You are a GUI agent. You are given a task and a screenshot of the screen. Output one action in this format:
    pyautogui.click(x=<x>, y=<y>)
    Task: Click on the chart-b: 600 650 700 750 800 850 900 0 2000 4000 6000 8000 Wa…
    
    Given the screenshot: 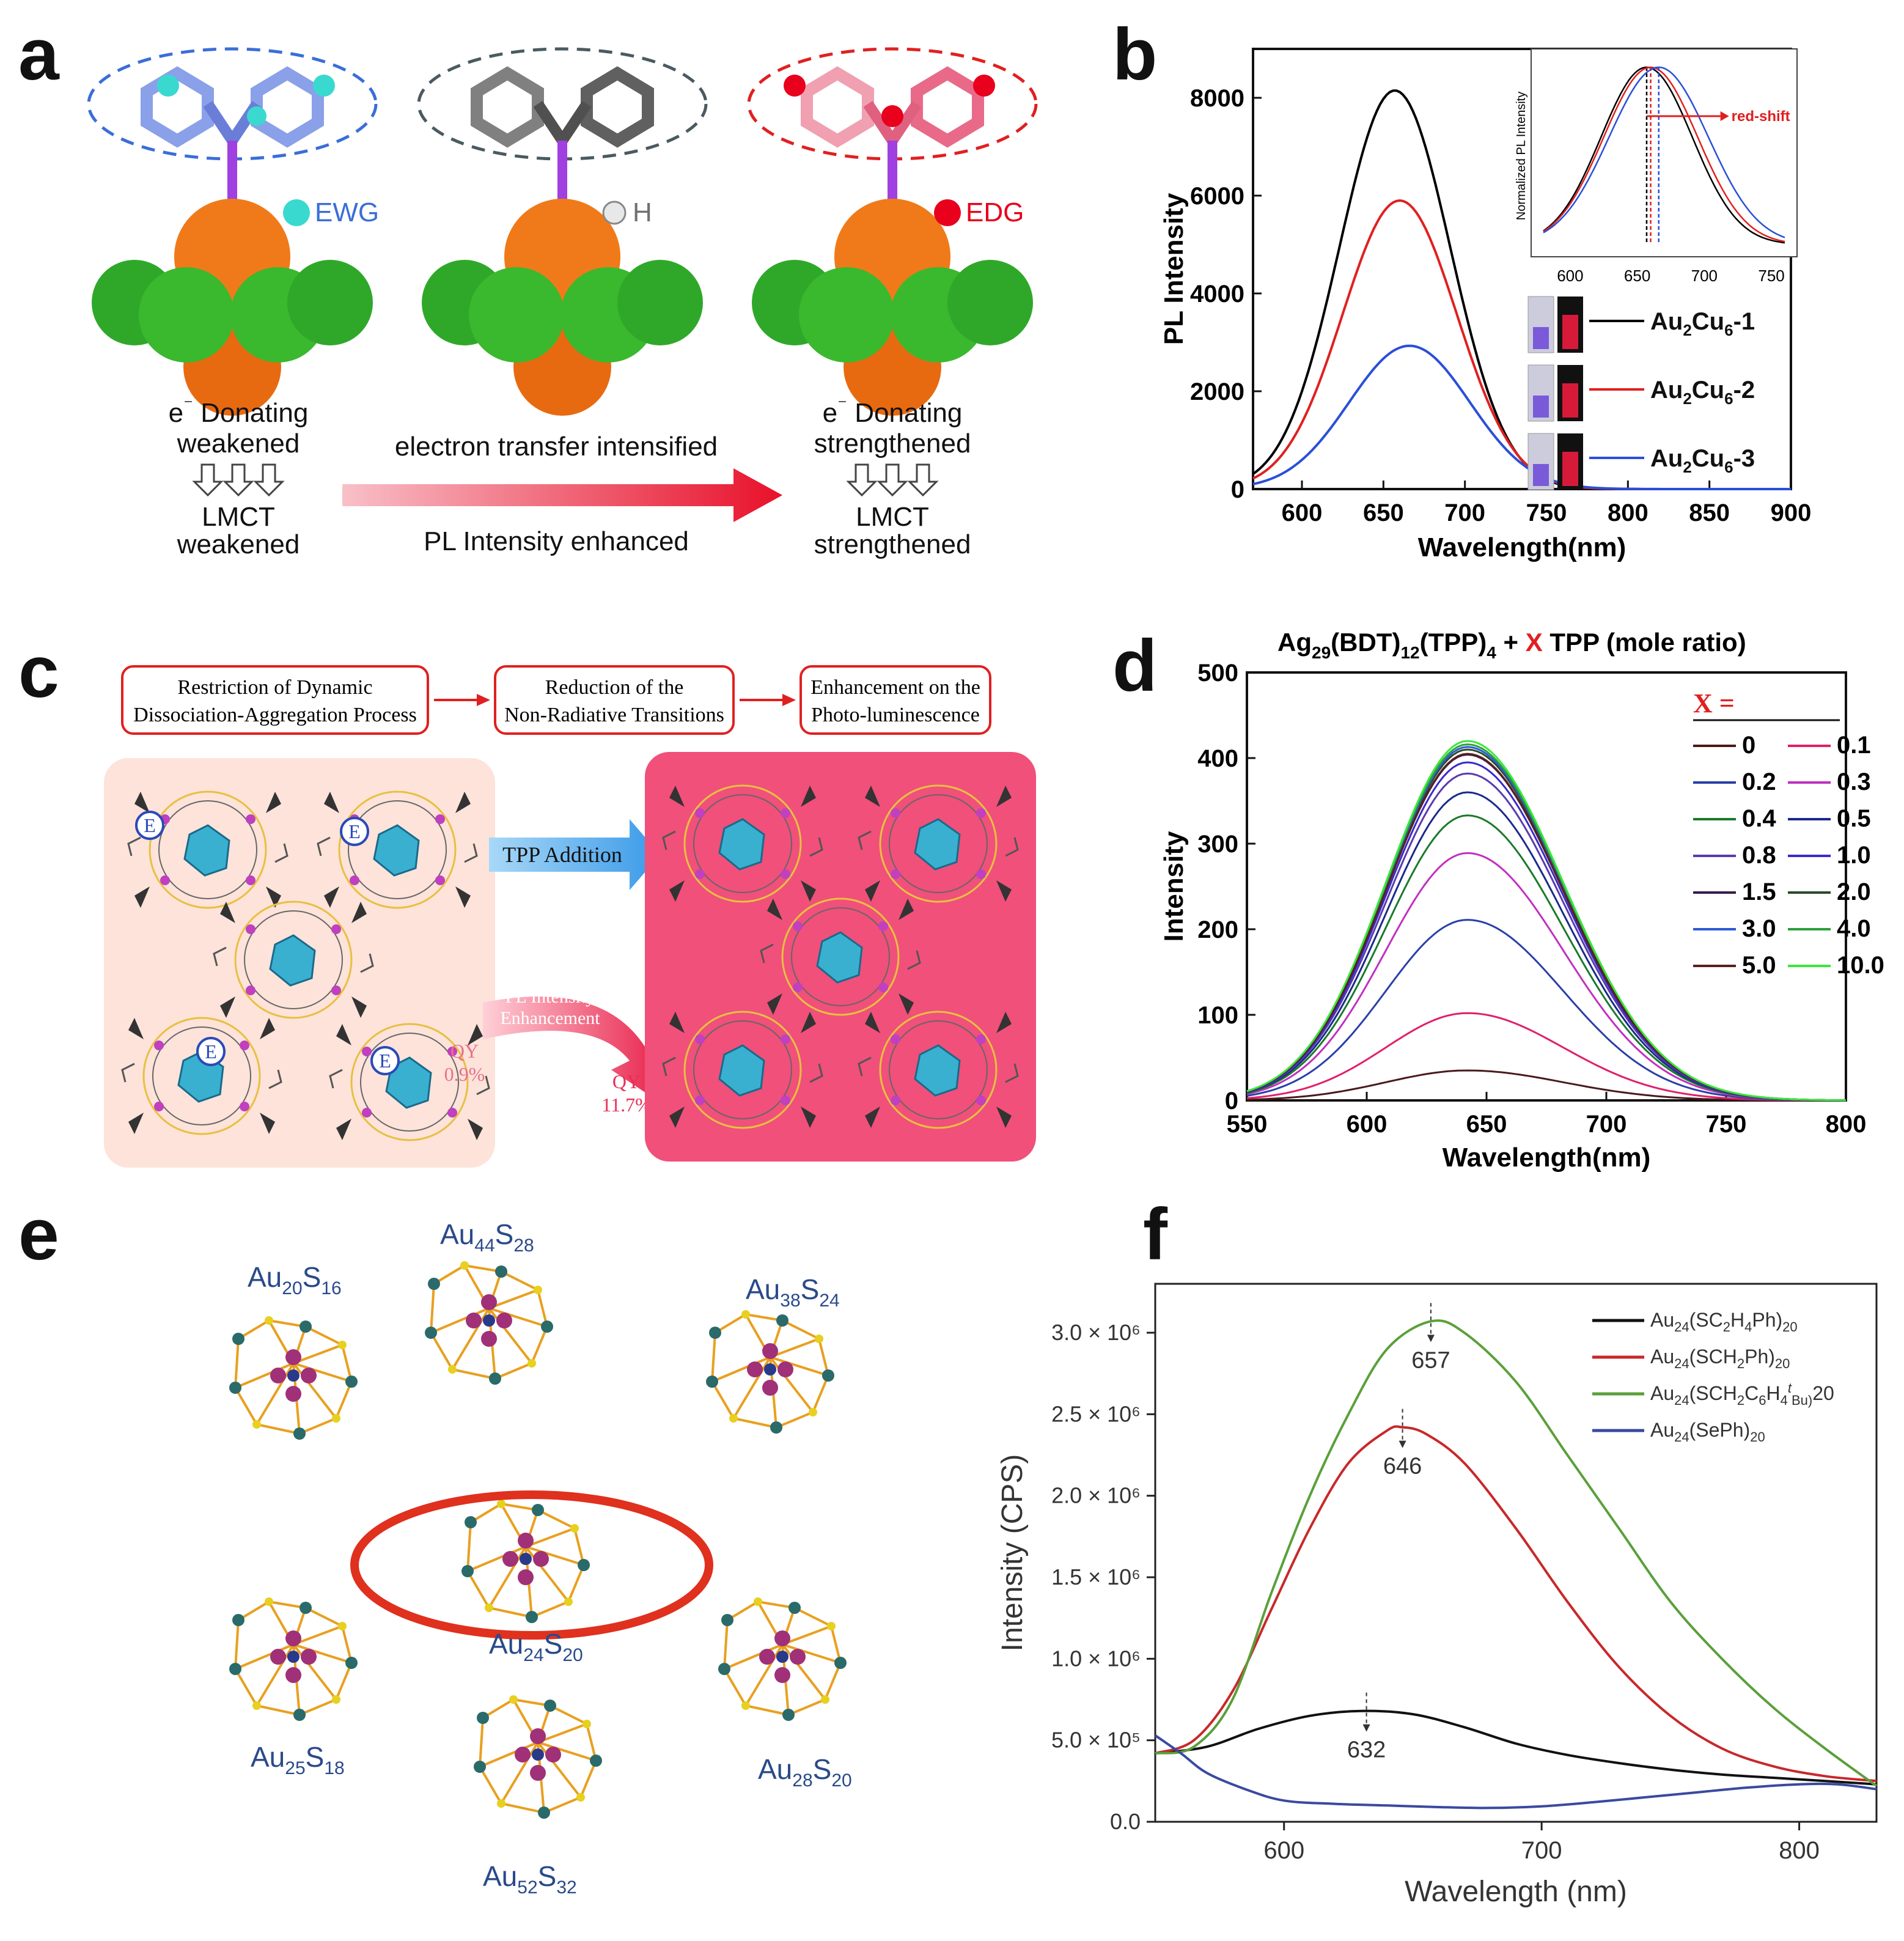 What is the action you would take?
    pyautogui.click(x=1485, y=305)
    